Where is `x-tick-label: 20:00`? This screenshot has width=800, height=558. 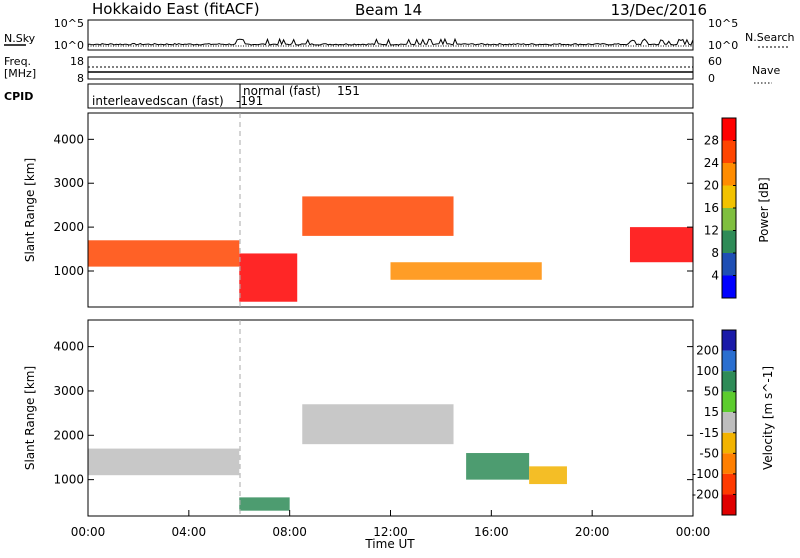
x-tick-label: 20:00 is located at coordinates (592, 532).